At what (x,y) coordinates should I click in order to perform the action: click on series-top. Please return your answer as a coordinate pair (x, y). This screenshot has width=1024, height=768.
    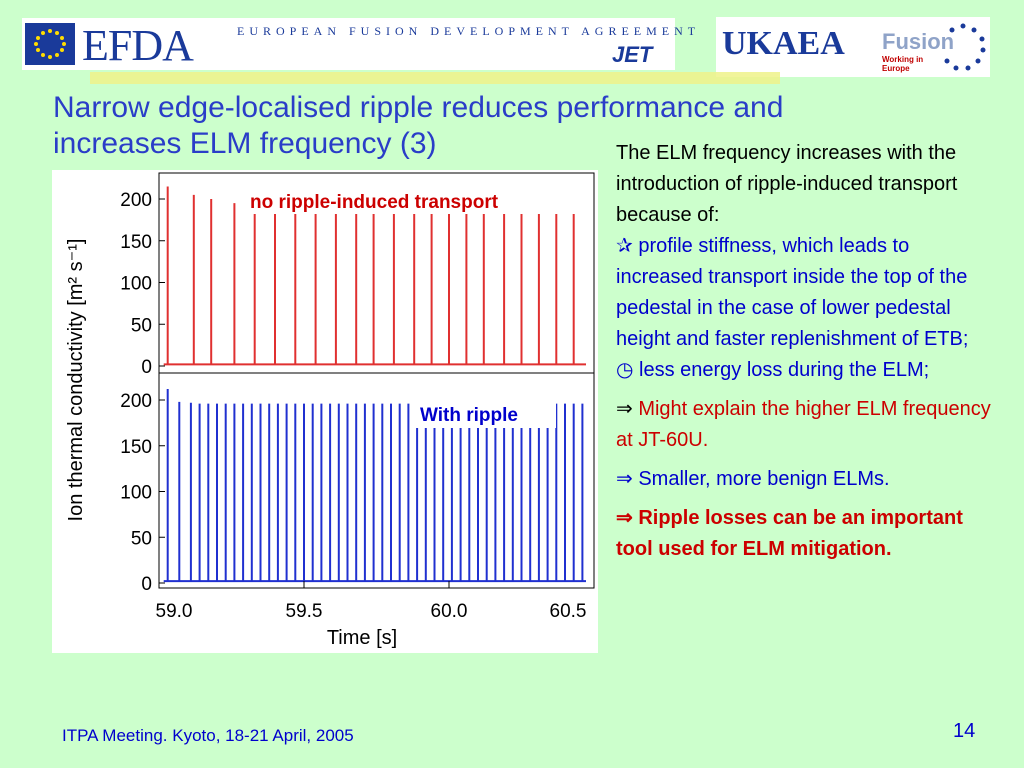
    Looking at the image, I should click on (374, 276).